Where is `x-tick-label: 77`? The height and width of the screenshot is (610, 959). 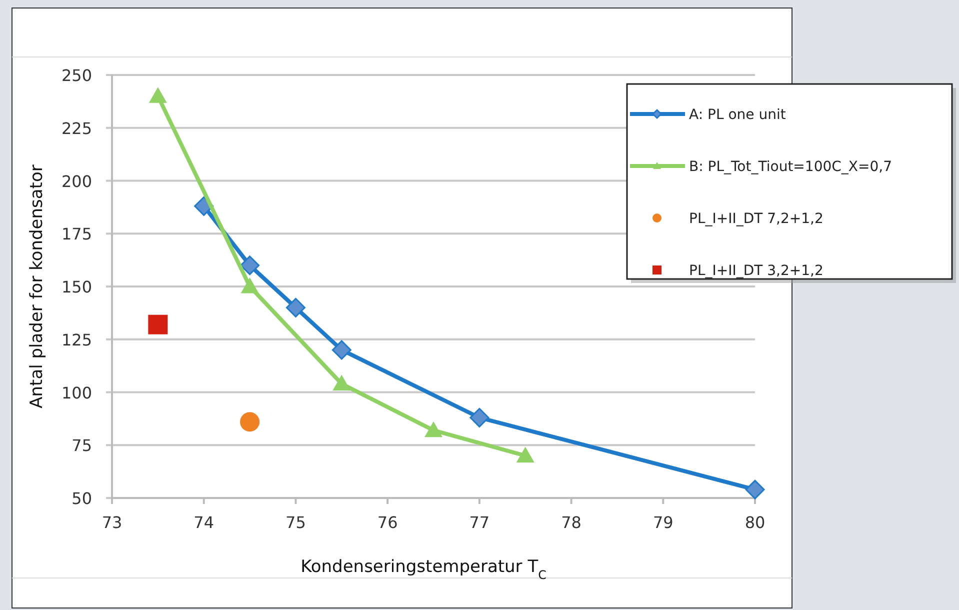
x-tick-label: 77 is located at coordinates (479, 522).